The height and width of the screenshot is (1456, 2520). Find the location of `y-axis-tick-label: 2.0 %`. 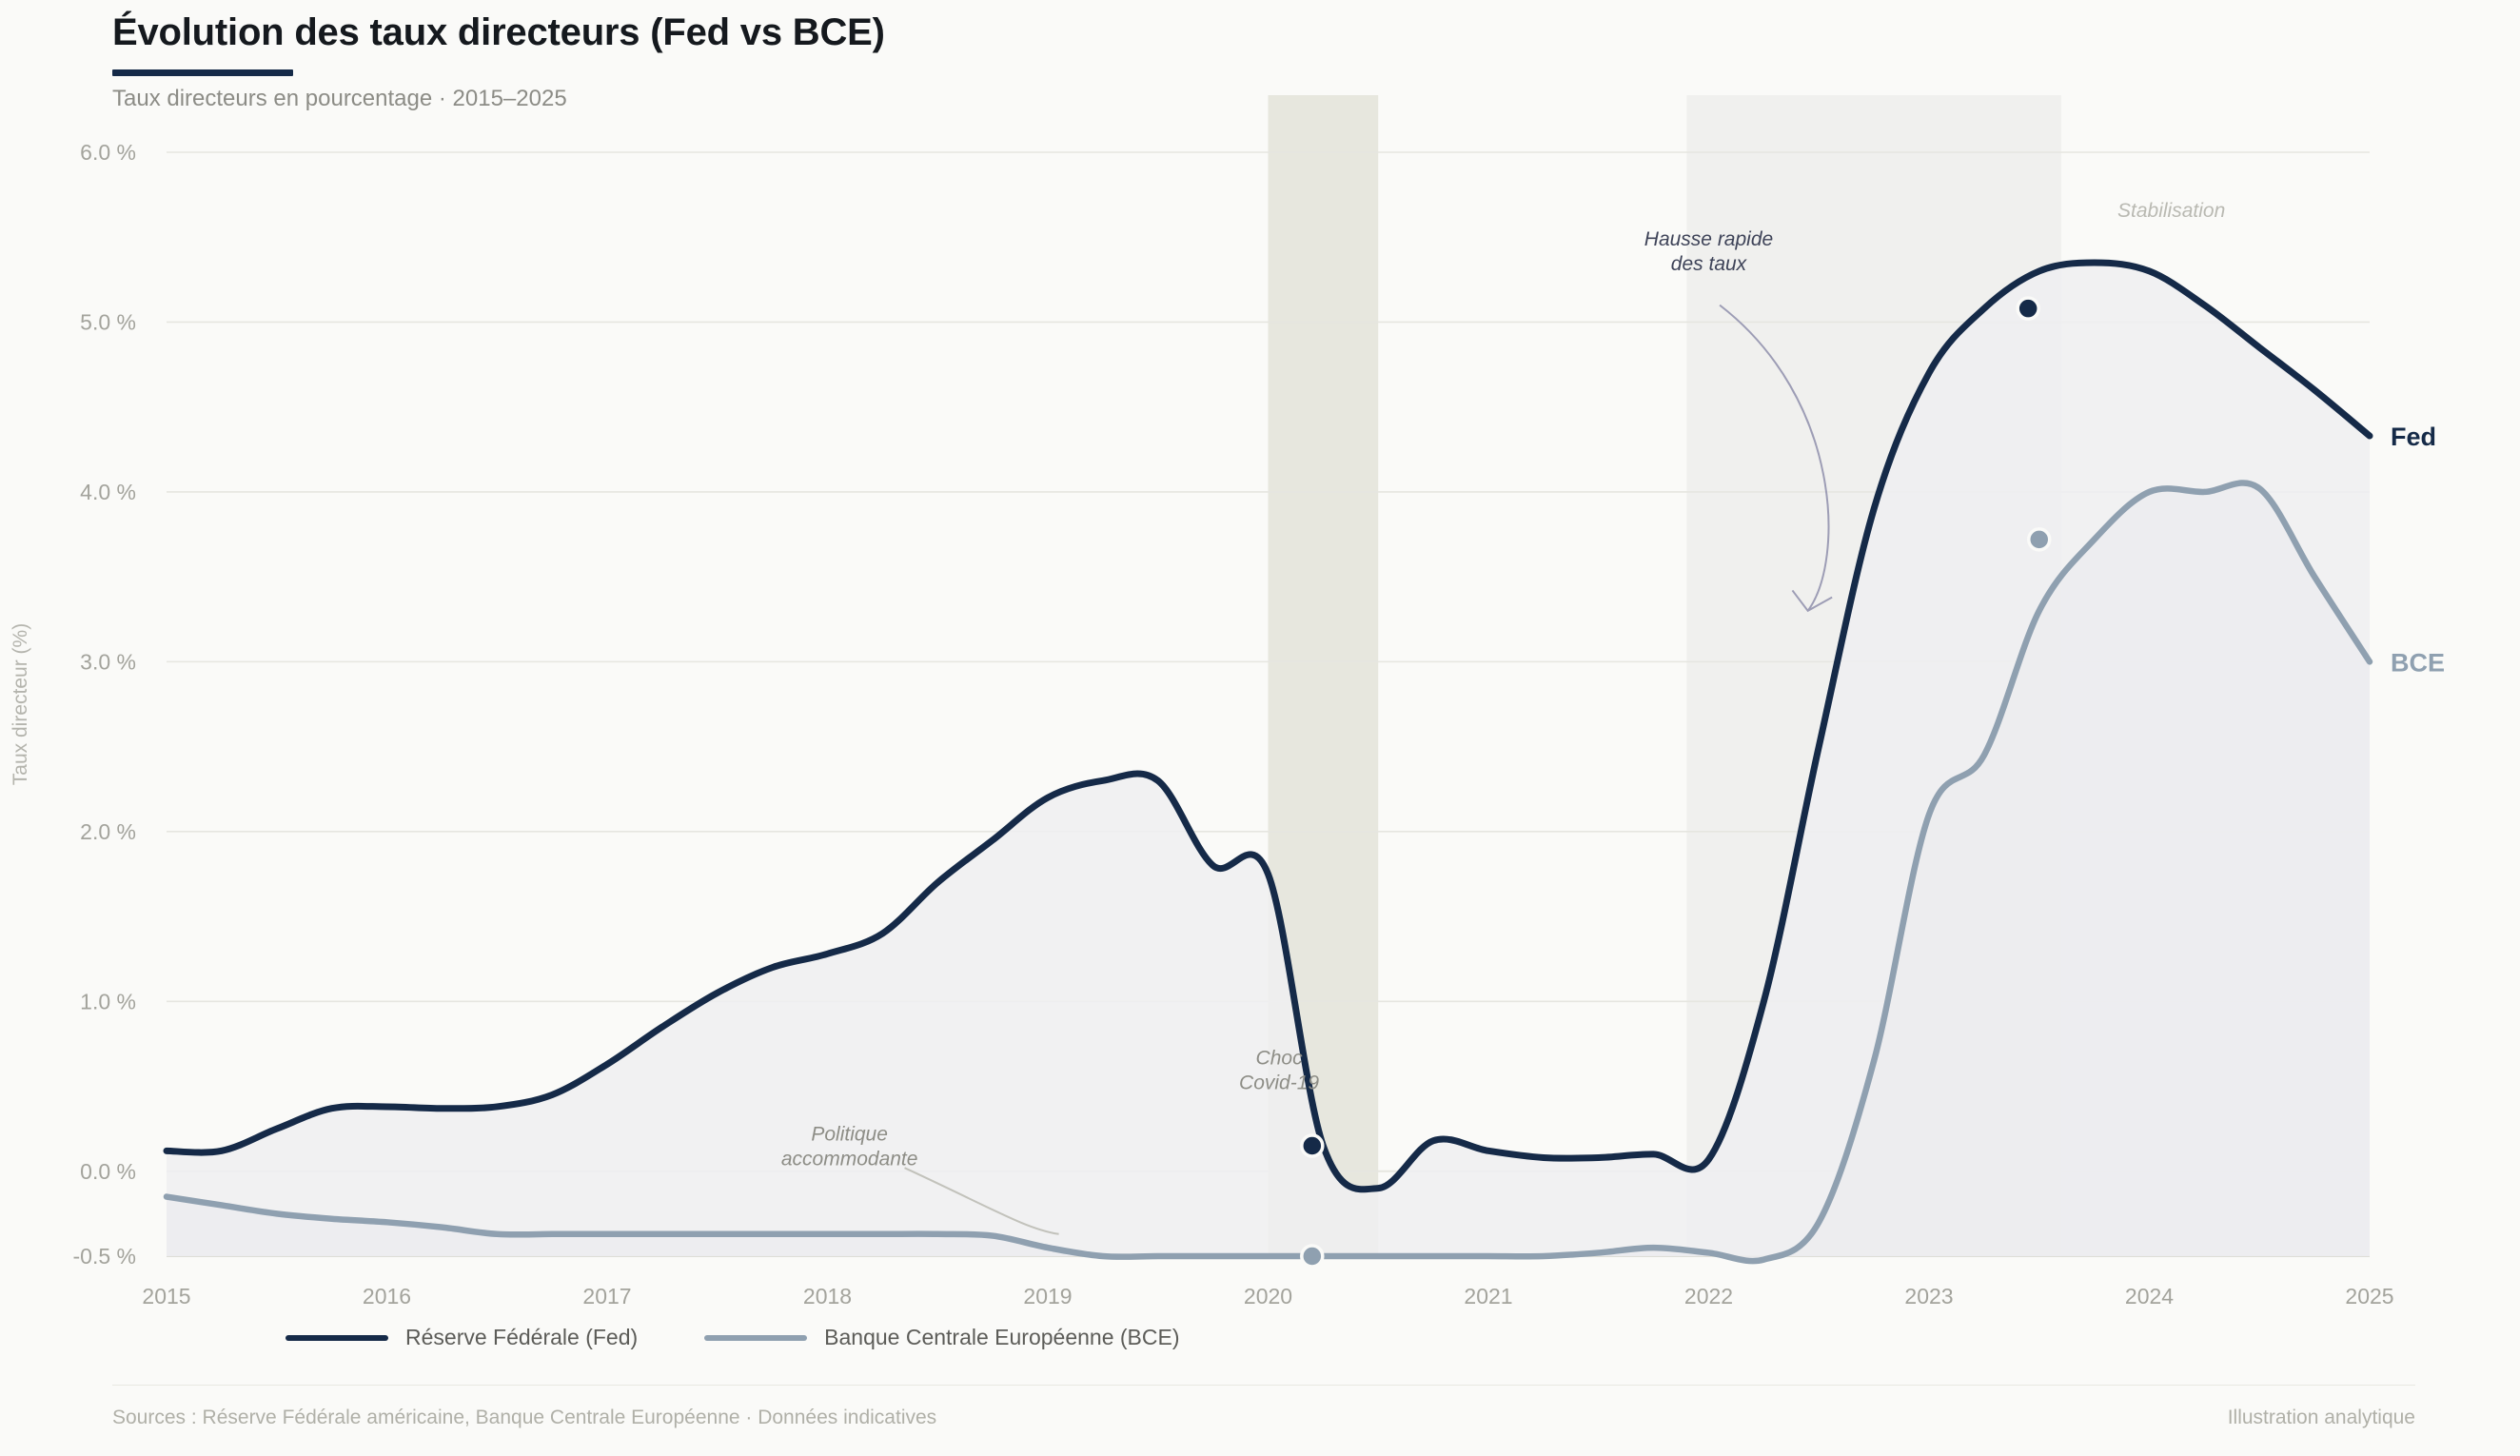

y-axis-tick-label: 2.0 % is located at coordinates (108, 831).